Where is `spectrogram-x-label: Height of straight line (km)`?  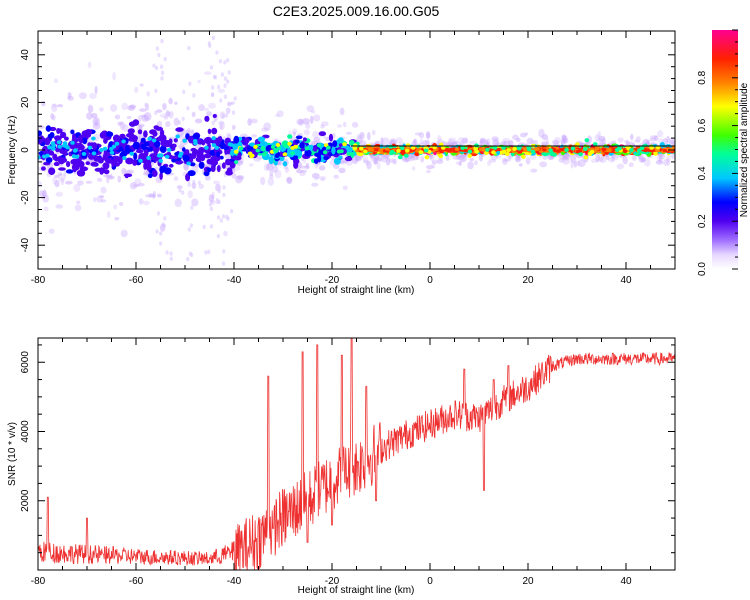 spectrogram-x-label: Height of straight line (km) is located at coordinates (356, 290).